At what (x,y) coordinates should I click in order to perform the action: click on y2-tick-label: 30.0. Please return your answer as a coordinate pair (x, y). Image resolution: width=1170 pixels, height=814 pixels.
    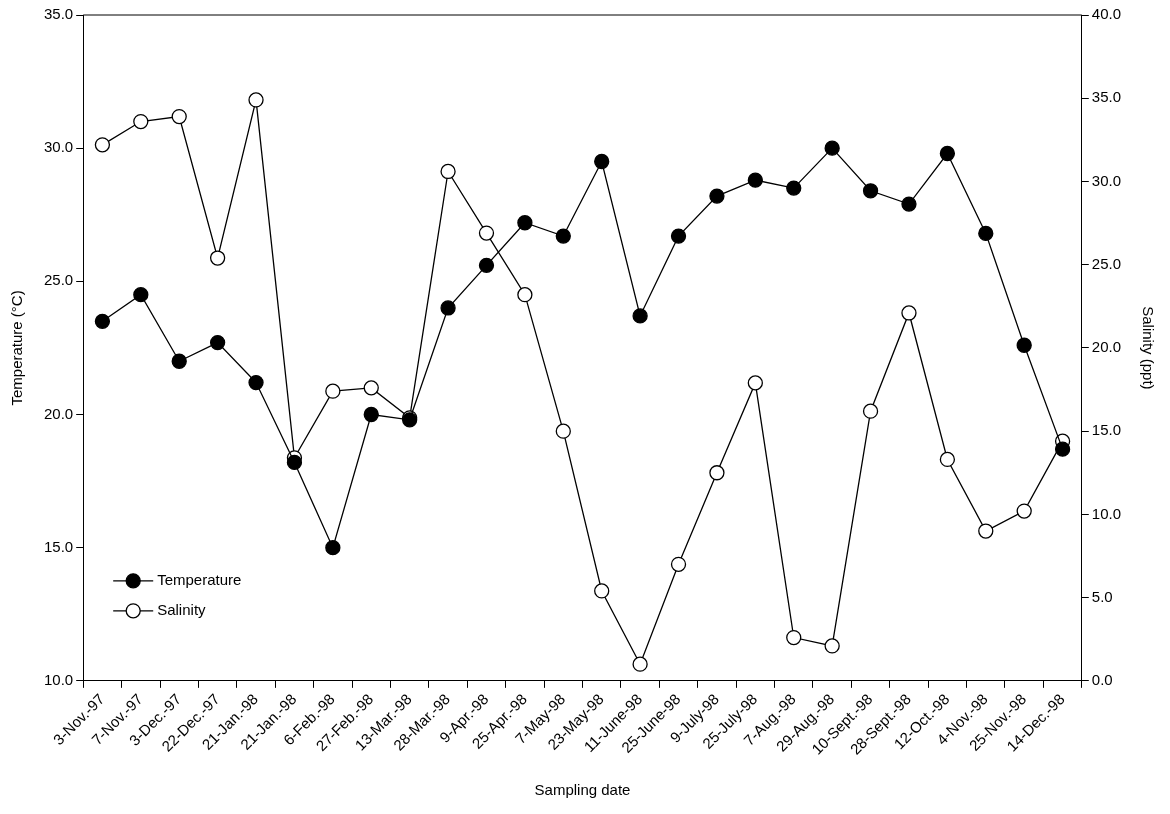
    Looking at the image, I should click on (1106, 180).